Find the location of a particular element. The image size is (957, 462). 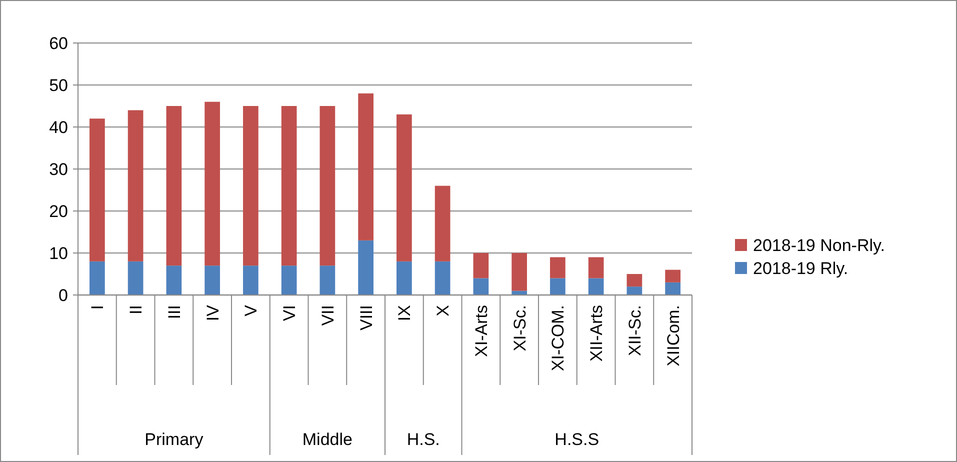

x-tick-label: XI-COM. is located at coordinates (558, 338).